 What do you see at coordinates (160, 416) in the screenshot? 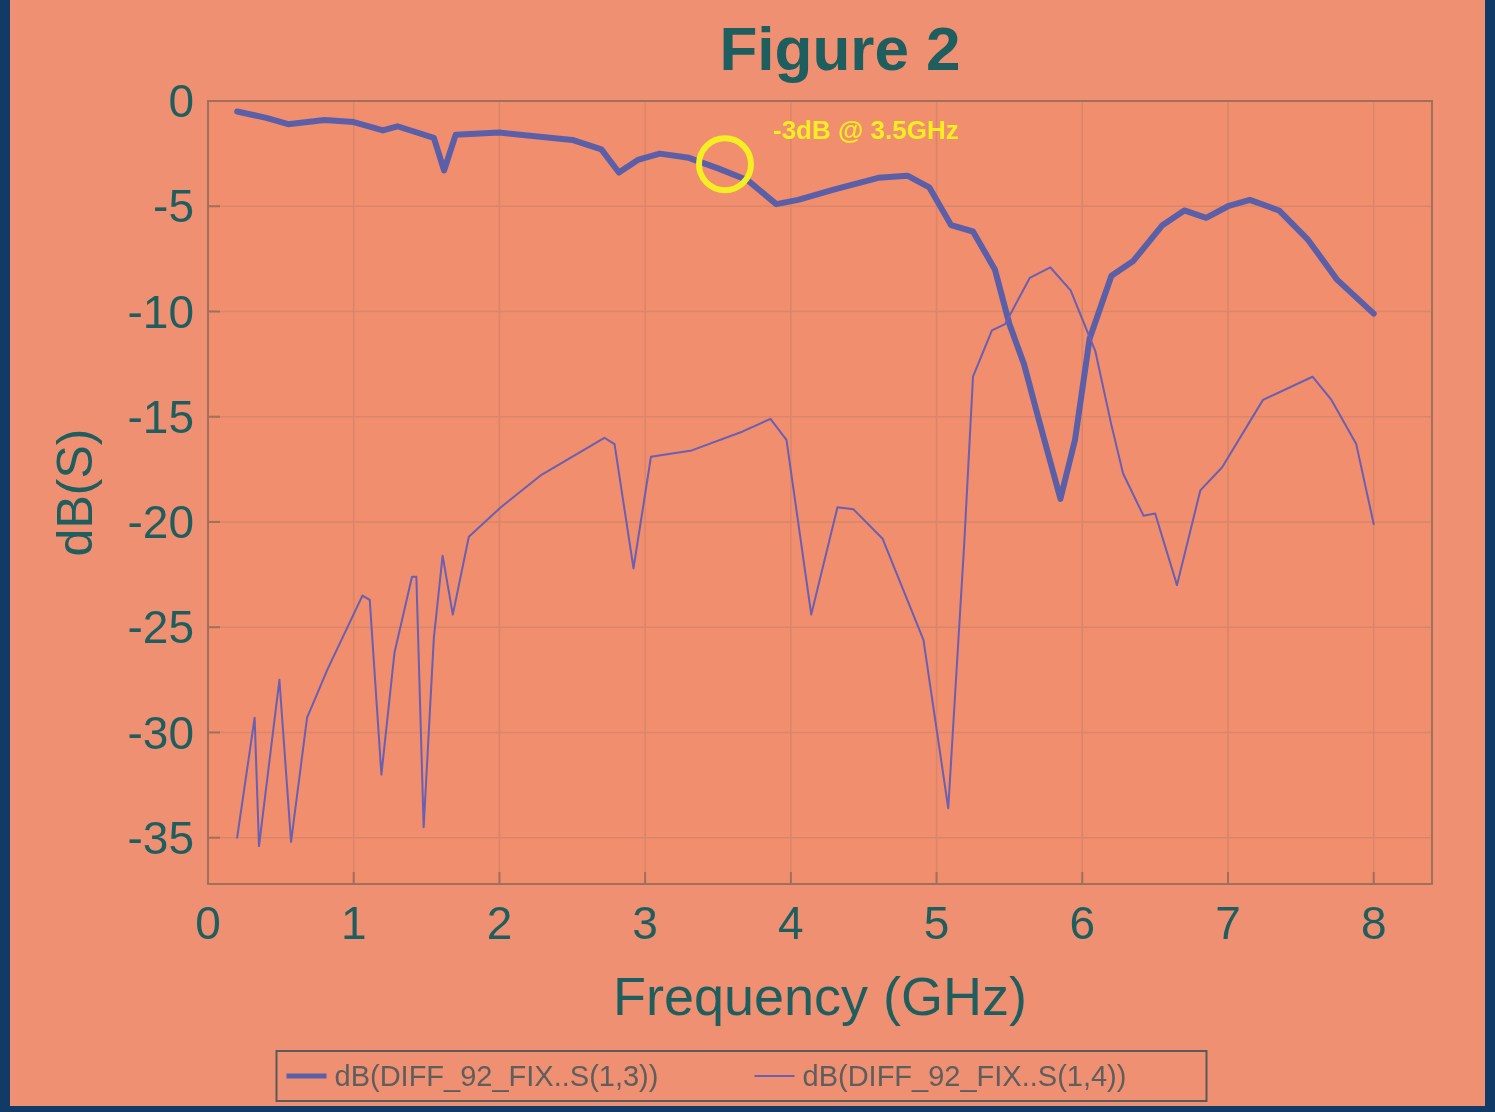
I see `y-tick-label: -15` at bounding box center [160, 416].